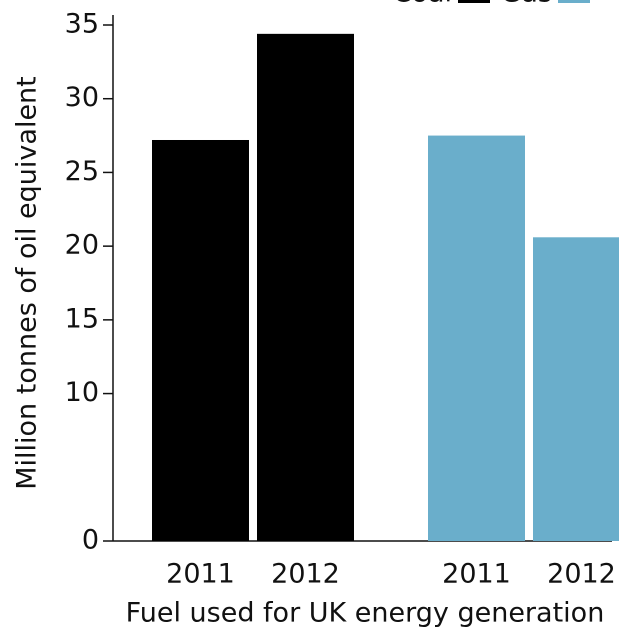 This screenshot has width=619, height=634. Describe the element at coordinates (82, 392) in the screenshot. I see `y-tick-label: 10` at that location.